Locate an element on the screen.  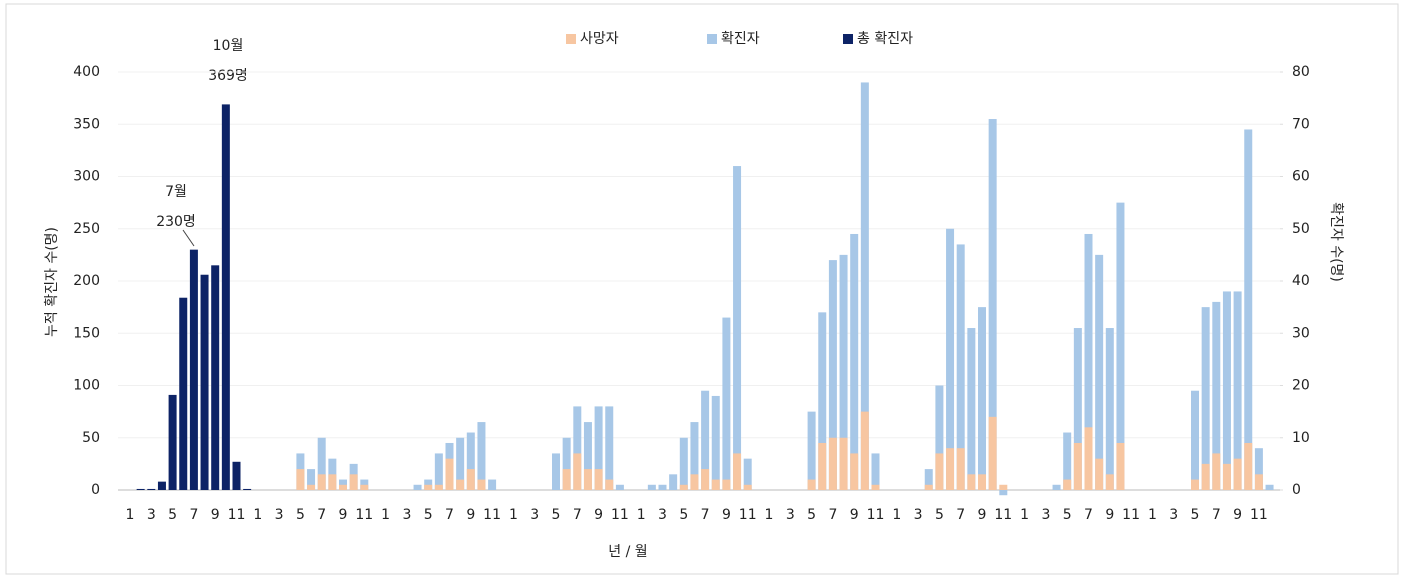
y-axis-title: 누적 확진자 수(명) is located at coordinates (52, 282).